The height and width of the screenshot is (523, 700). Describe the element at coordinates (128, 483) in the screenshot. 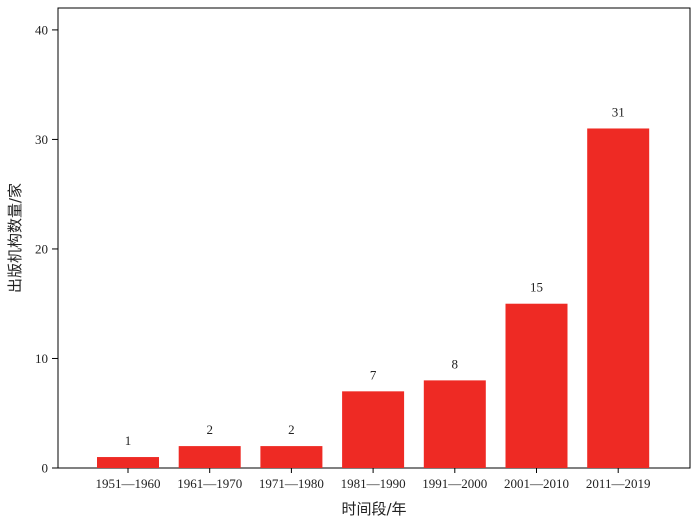

I see `x-tick-label: 1951—1960` at that location.